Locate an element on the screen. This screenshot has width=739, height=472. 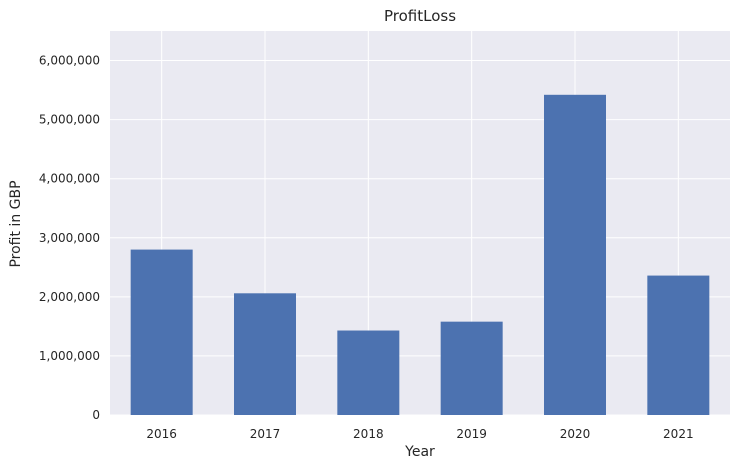
bar-2016 is located at coordinates (161, 332).